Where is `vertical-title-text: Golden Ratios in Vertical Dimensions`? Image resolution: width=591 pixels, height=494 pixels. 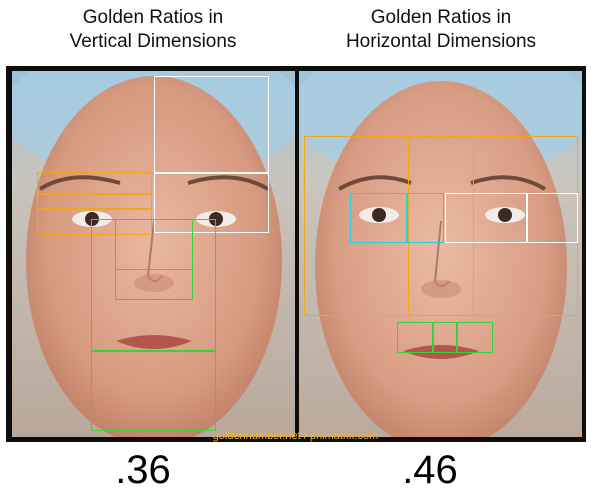
vertical-title-text: Golden Ratios in Vertical Dimensions is located at coordinates (153, 29).